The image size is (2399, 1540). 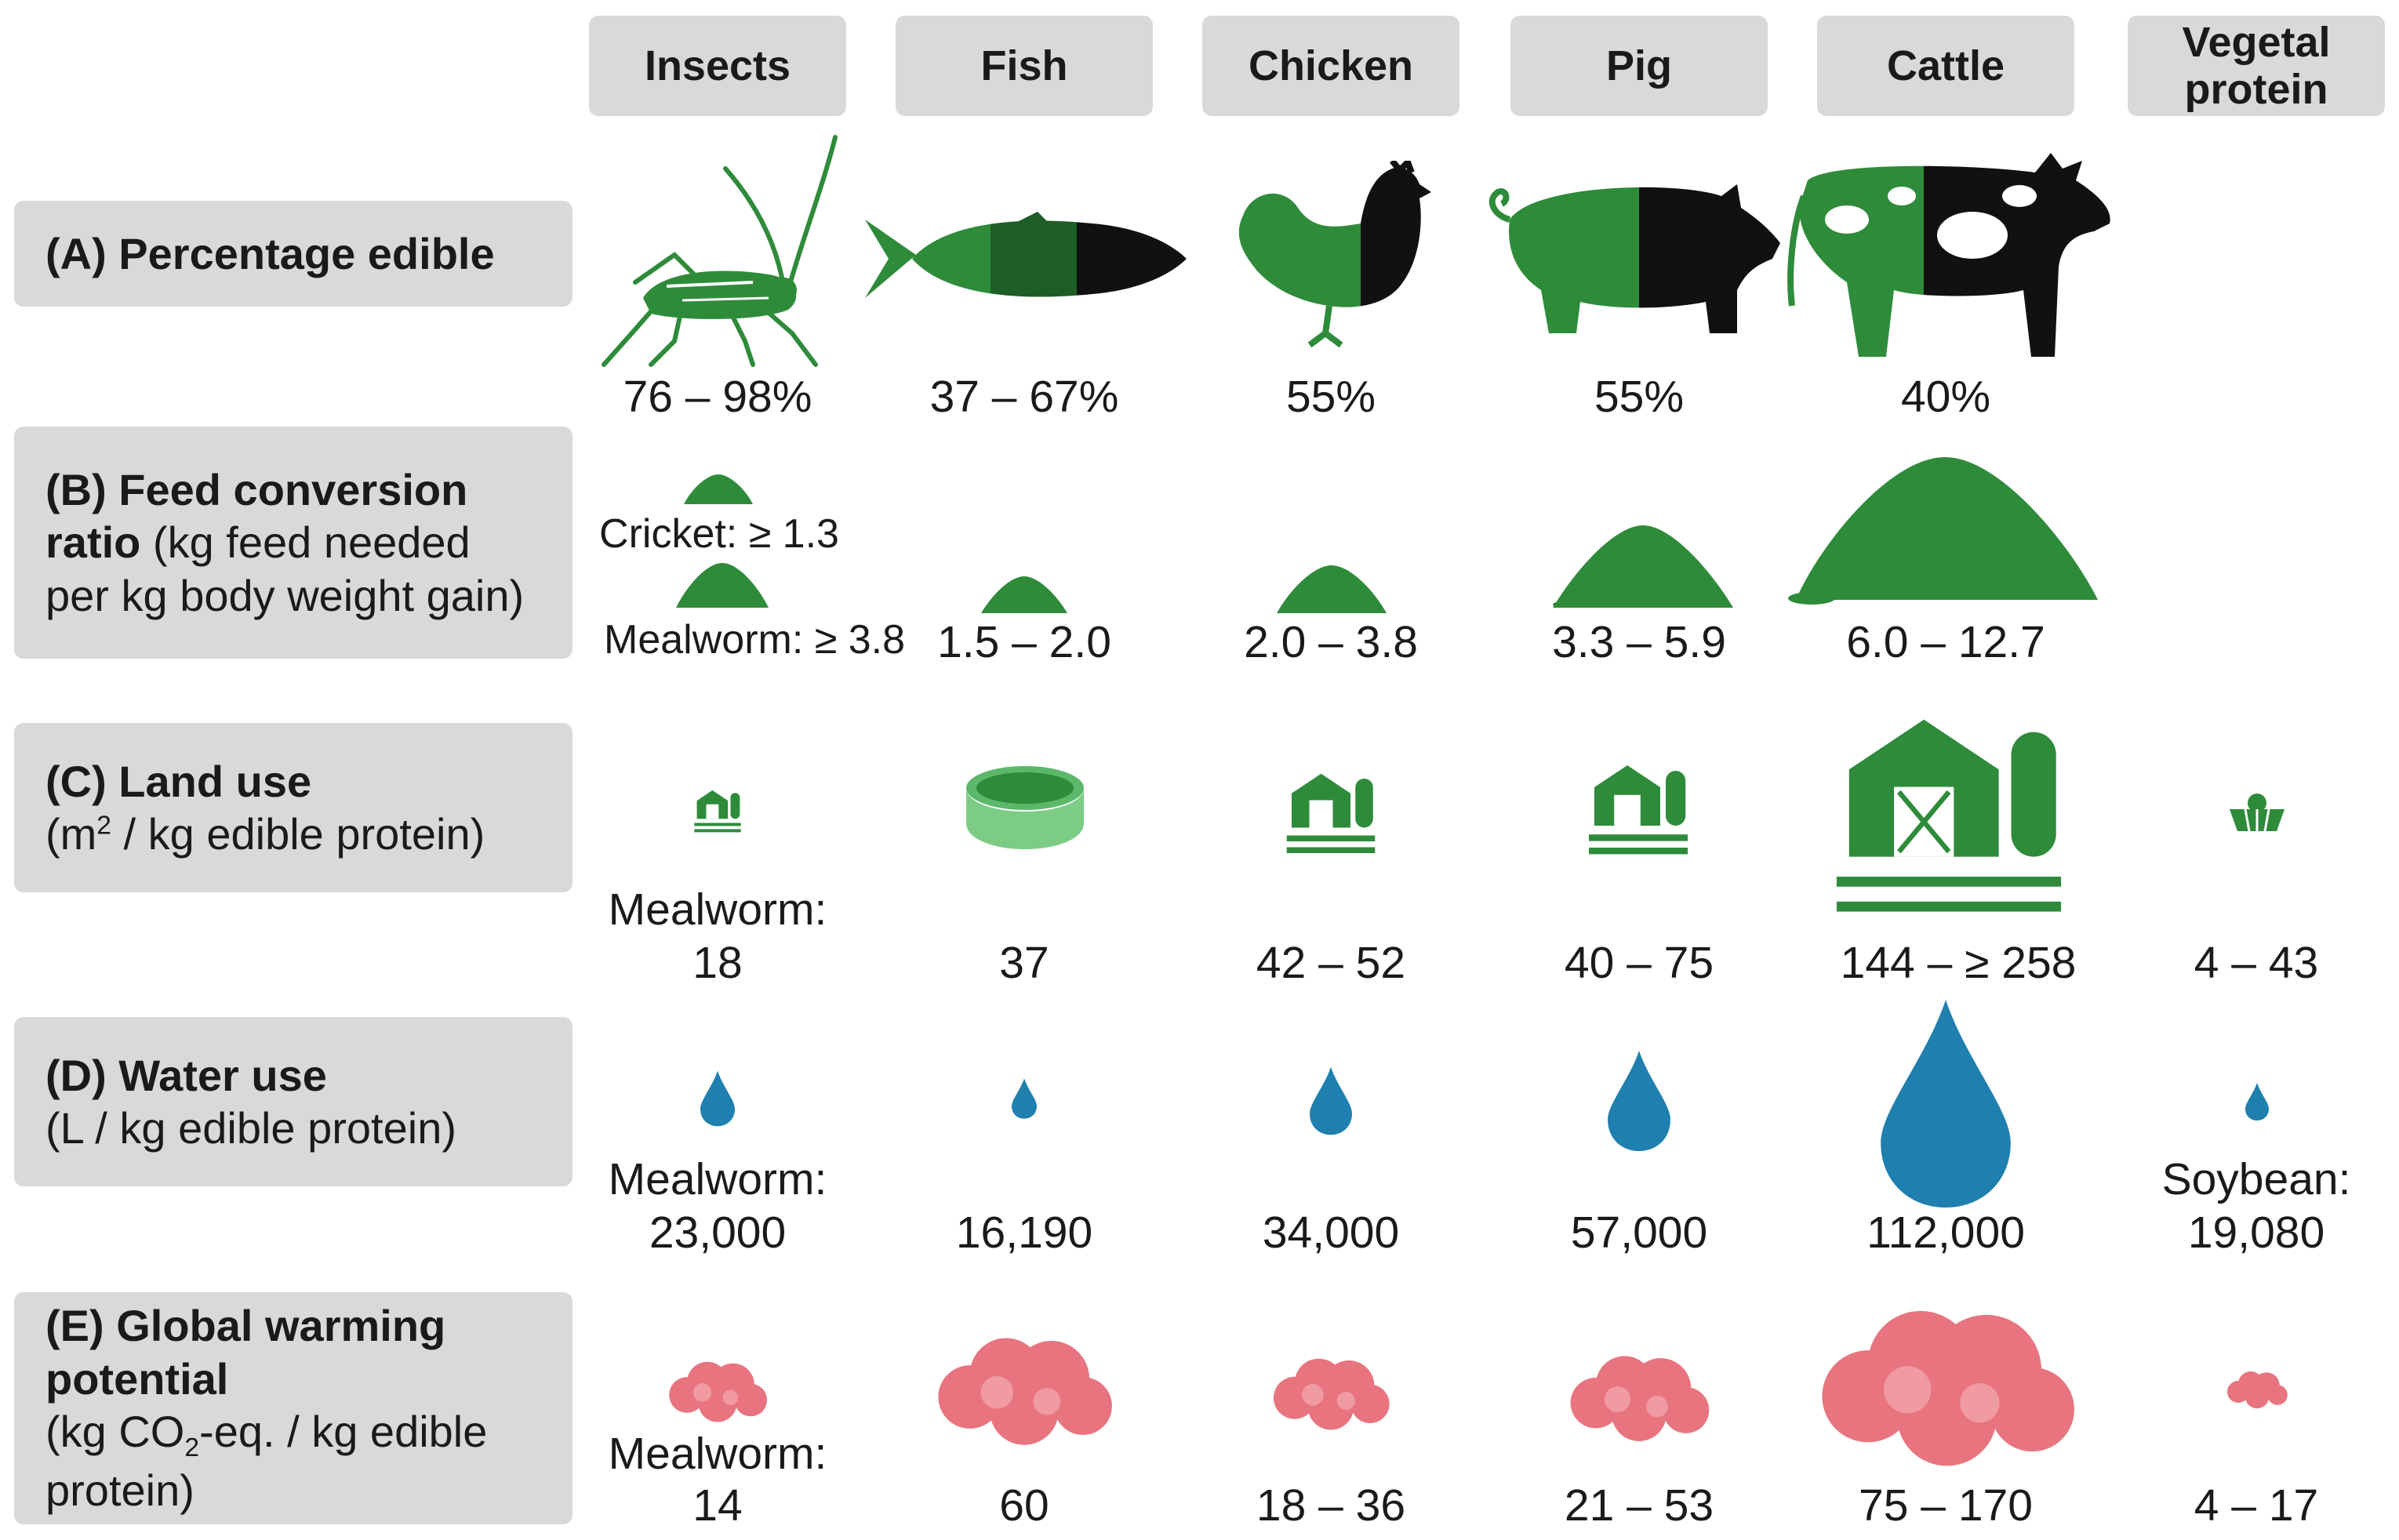 I want to click on value-C-pig: 40 – 75, so click(x=1639, y=963).